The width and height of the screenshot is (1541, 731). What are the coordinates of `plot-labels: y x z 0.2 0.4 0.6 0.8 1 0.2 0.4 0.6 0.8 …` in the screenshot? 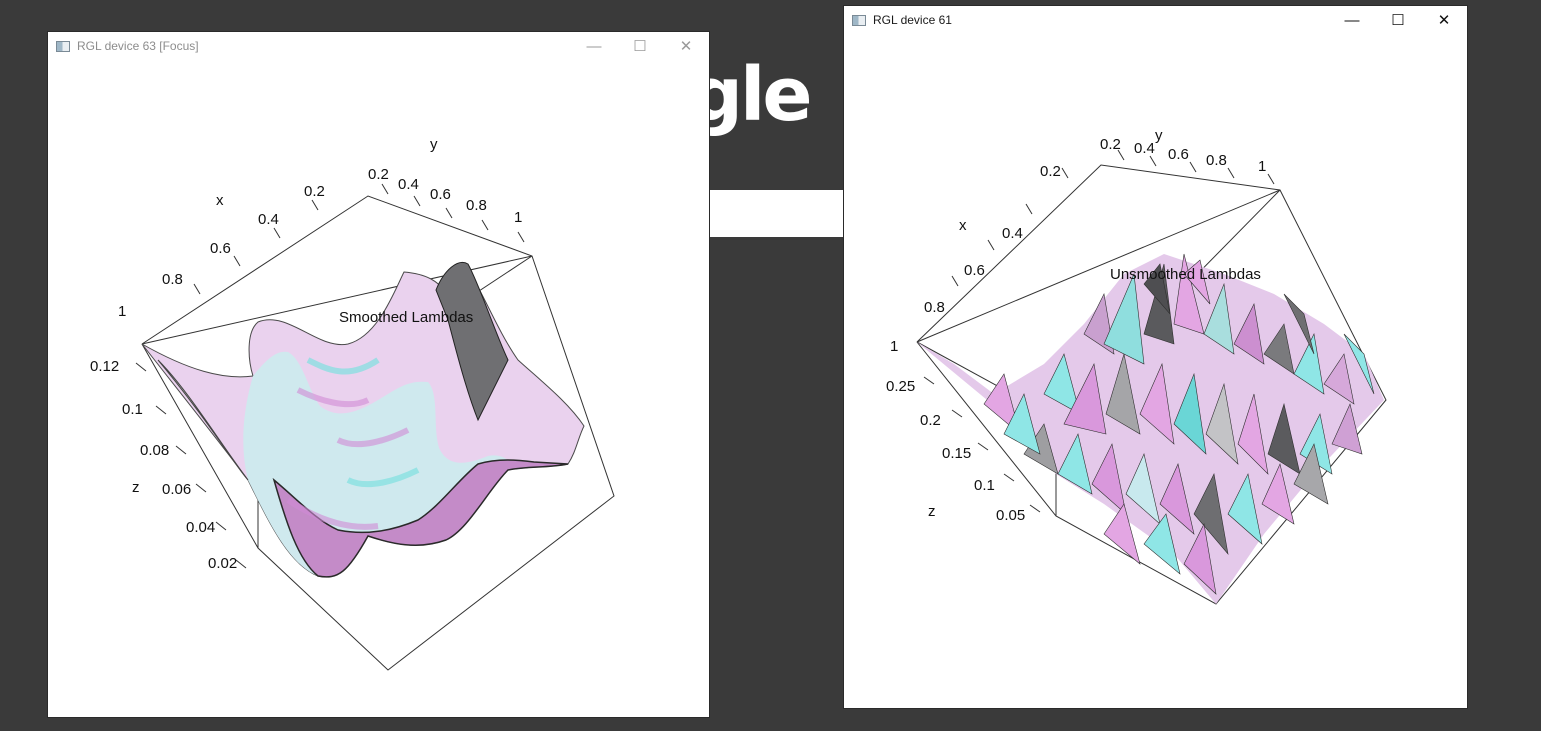 It's located at (1076, 325).